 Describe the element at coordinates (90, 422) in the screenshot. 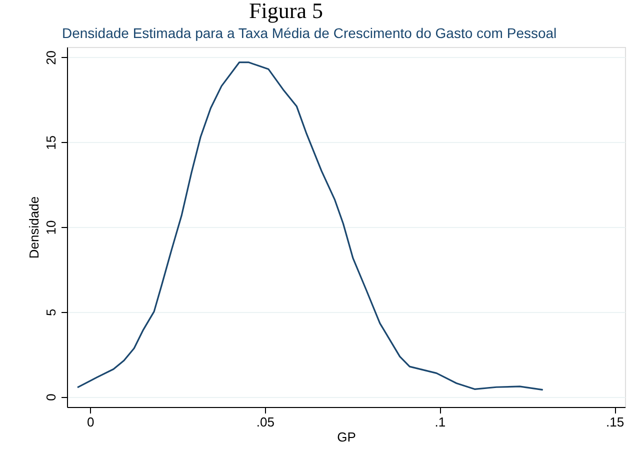

I see `x-tick-label: 0` at that location.